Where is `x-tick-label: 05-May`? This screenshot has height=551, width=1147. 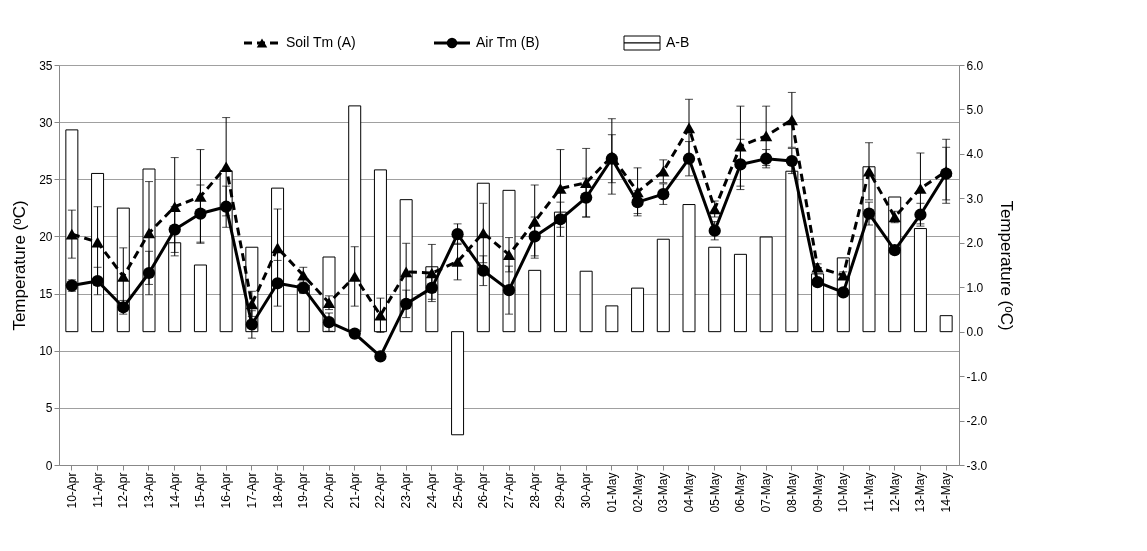 x-tick-label: 05-May is located at coordinates (714, 492).